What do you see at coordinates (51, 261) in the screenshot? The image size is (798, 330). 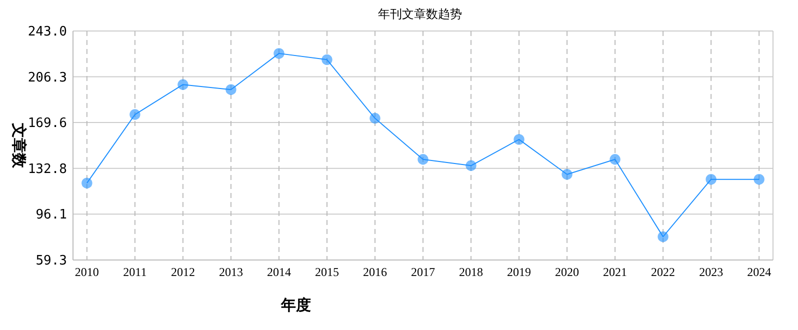 I see `y-tick-label: 59.3` at bounding box center [51, 261].